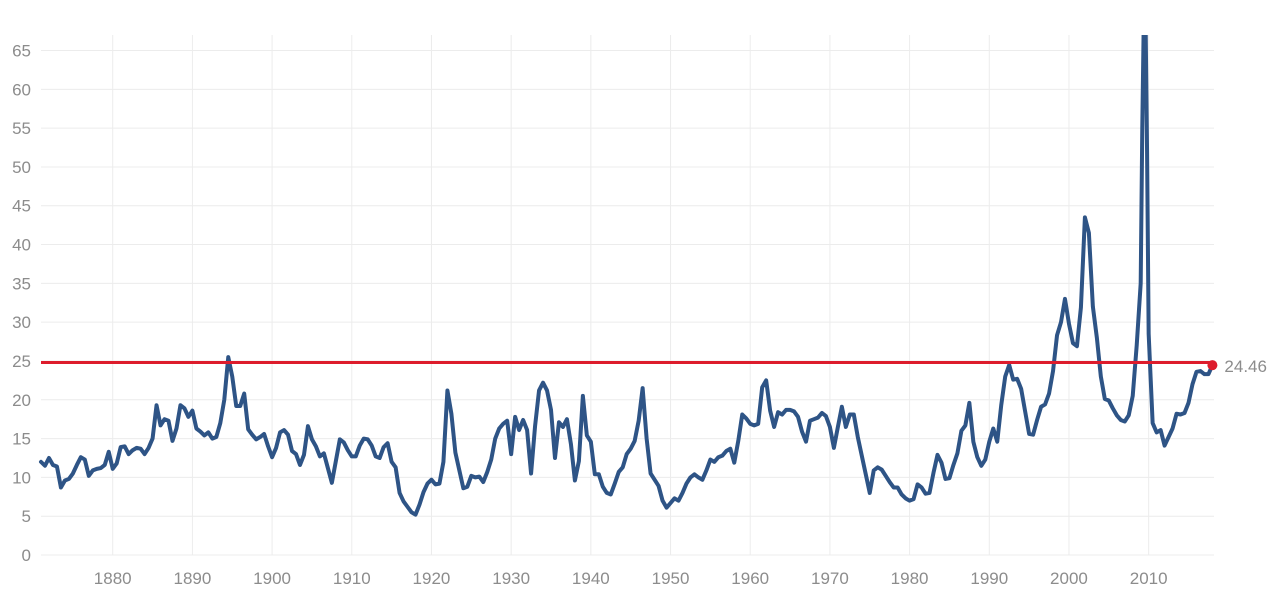 This screenshot has height=602, width=1288. I want to click on y-tick-label: 35, so click(21, 283).